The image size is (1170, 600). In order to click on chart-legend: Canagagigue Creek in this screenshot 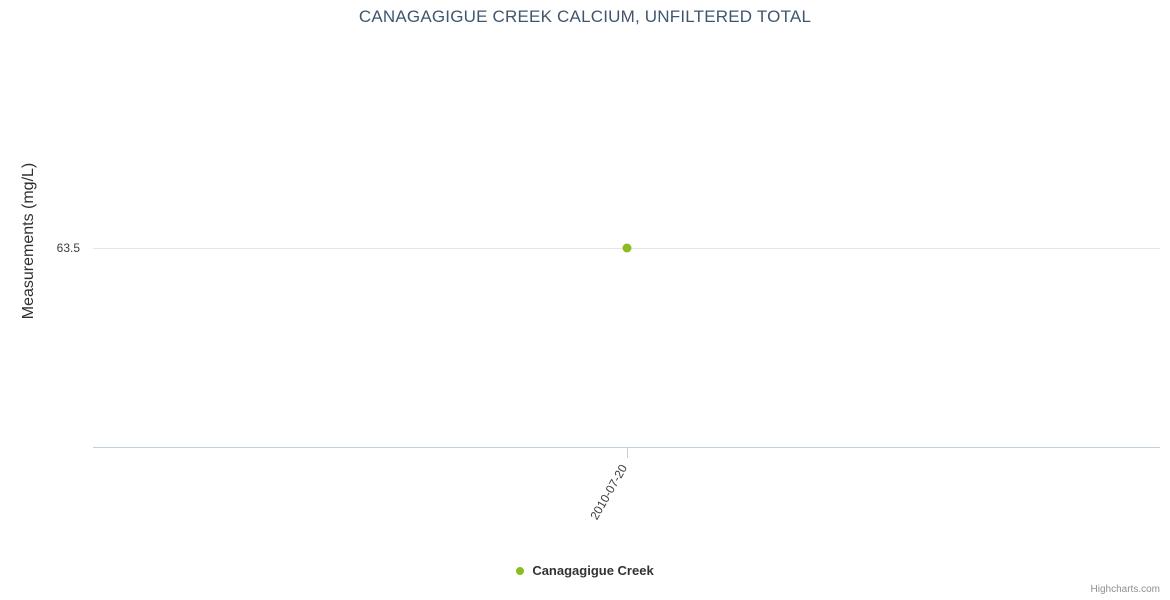, I will do `click(585, 570)`.